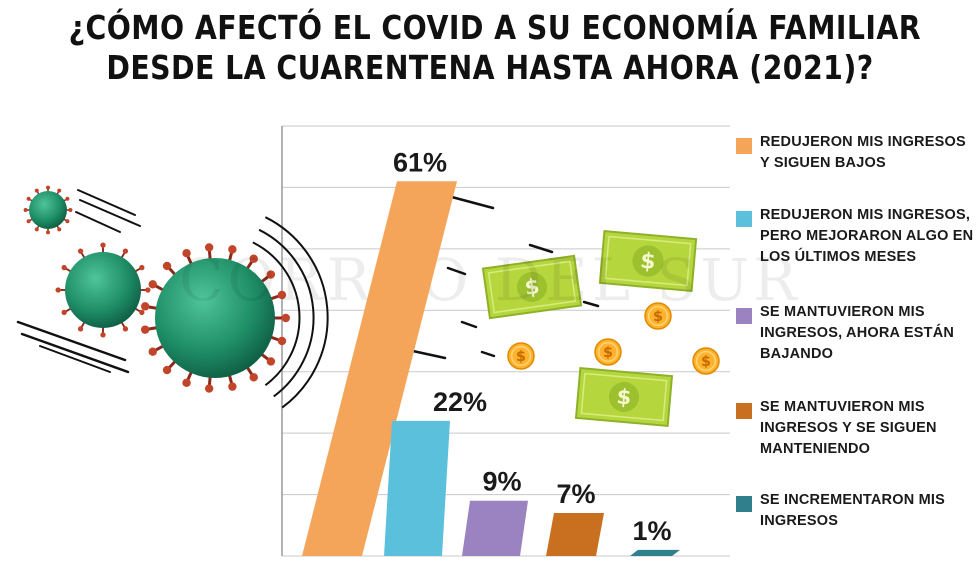 The image size is (980, 562). I want to click on data-label: 9%, so click(501, 482).